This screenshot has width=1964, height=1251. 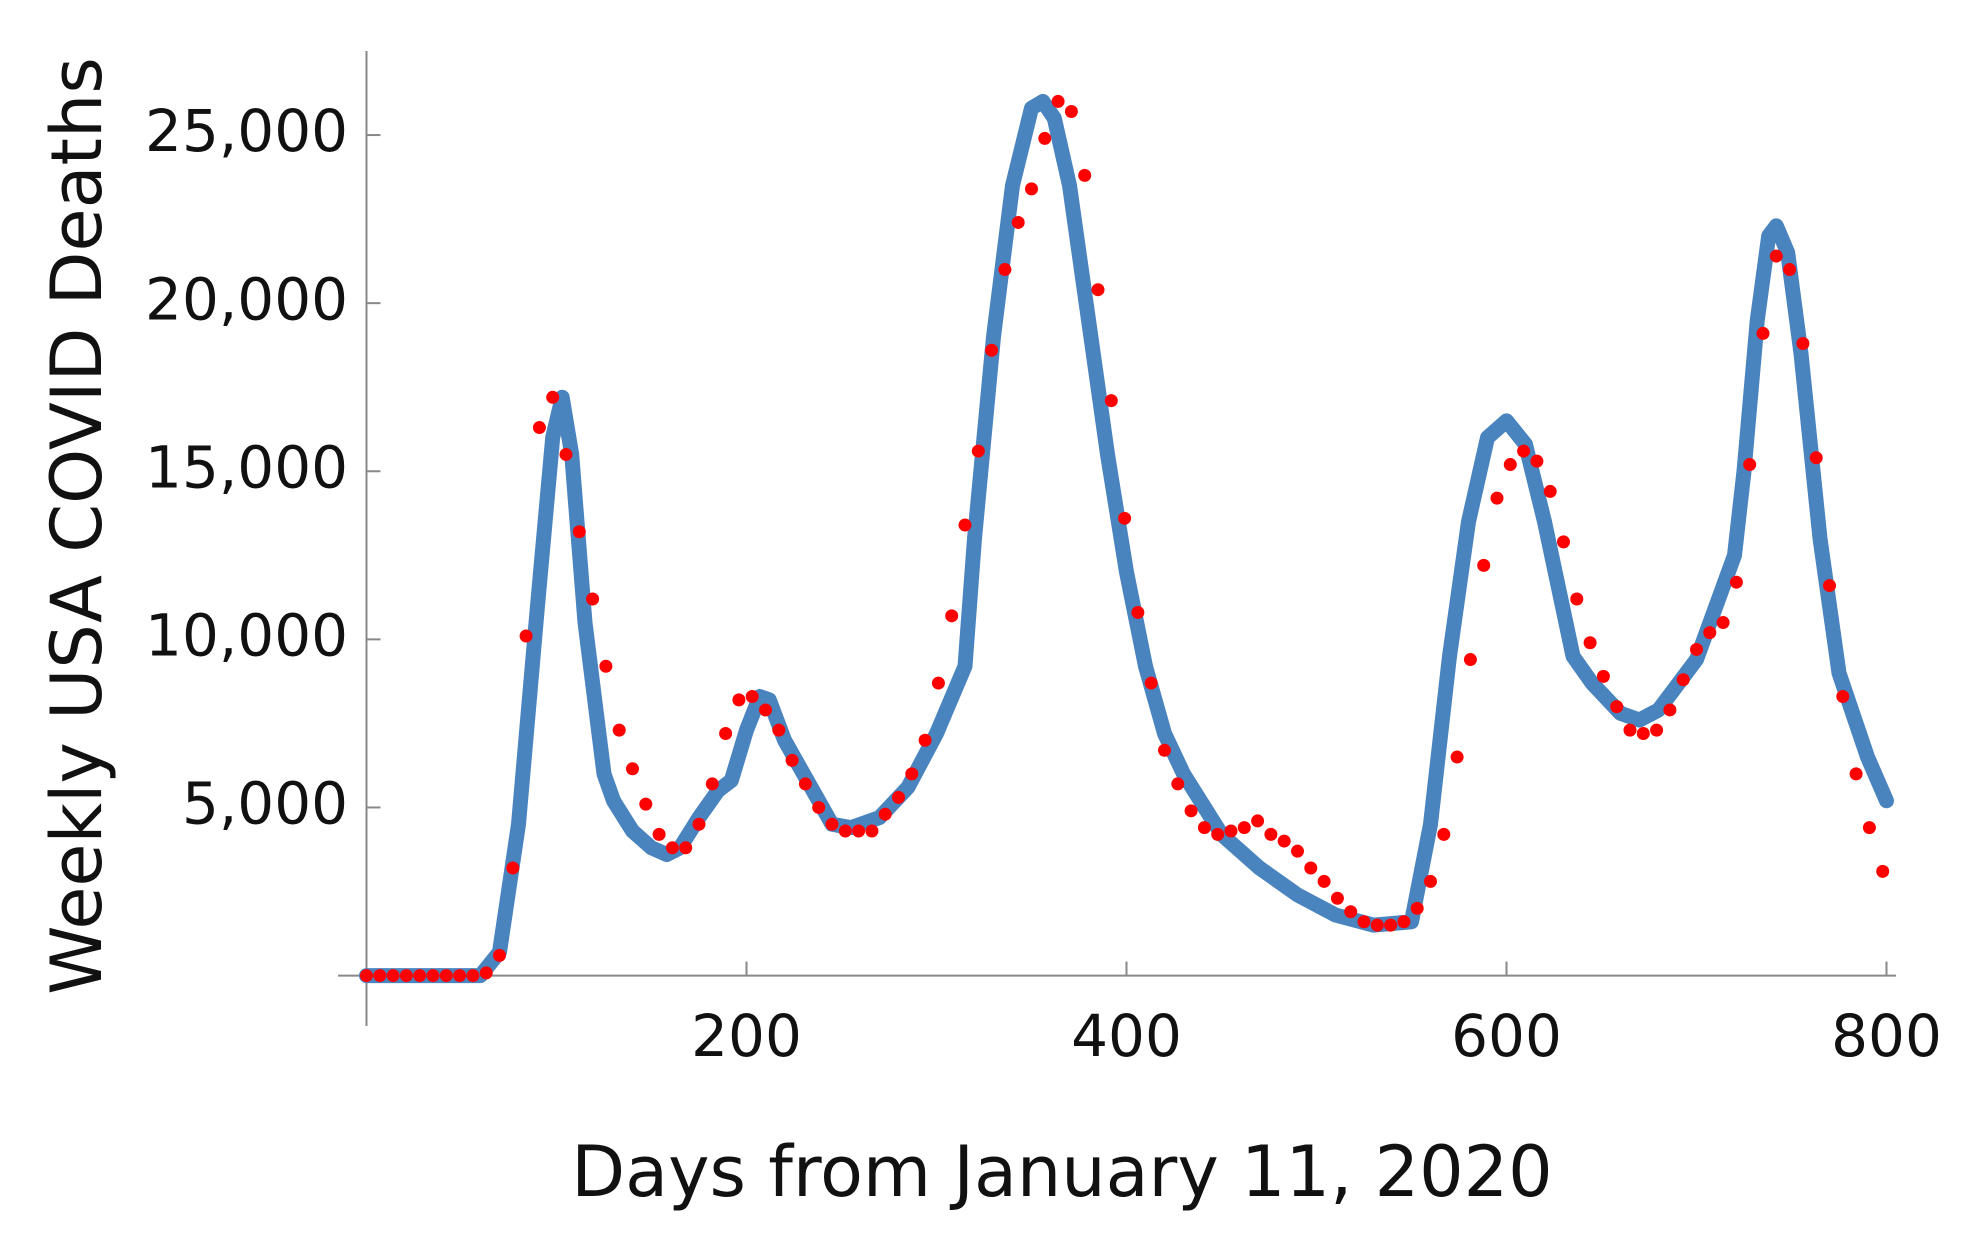 What do you see at coordinates (1061, 1172) in the screenshot?
I see `x-axis-title: Days from January 11, 2020` at bounding box center [1061, 1172].